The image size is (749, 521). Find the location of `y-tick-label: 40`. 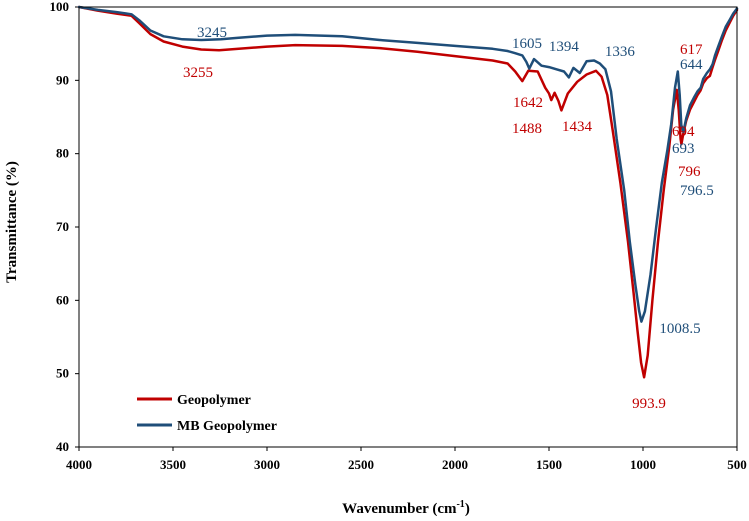

y-tick-label: 40 is located at coordinates (62, 446).